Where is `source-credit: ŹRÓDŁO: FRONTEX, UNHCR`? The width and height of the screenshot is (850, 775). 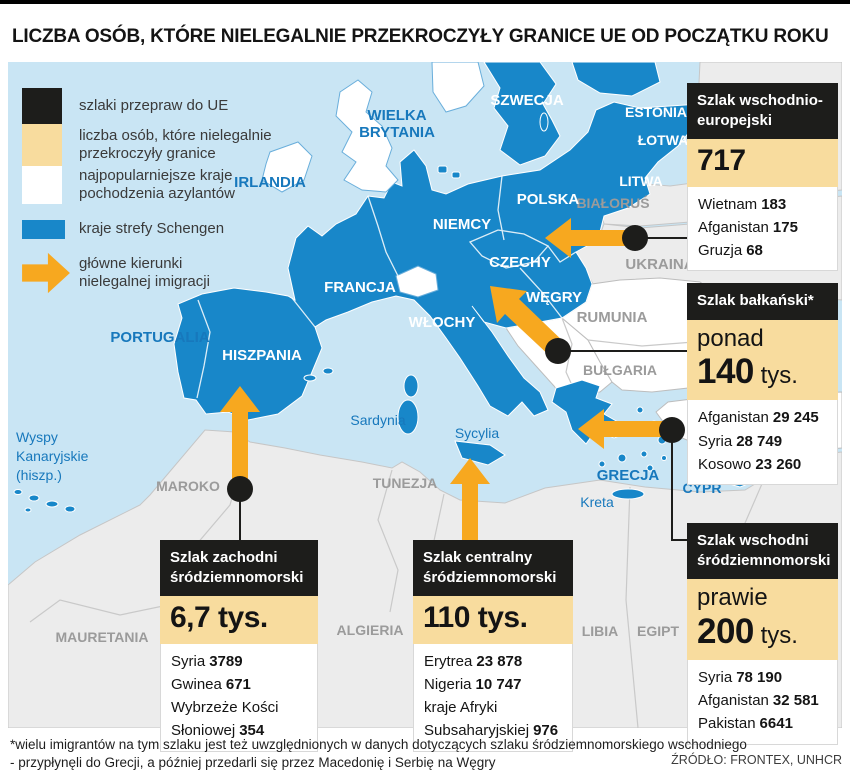 source-credit: ŹRÓDŁO: FRONTEX, UNHCR is located at coordinates (756, 760).